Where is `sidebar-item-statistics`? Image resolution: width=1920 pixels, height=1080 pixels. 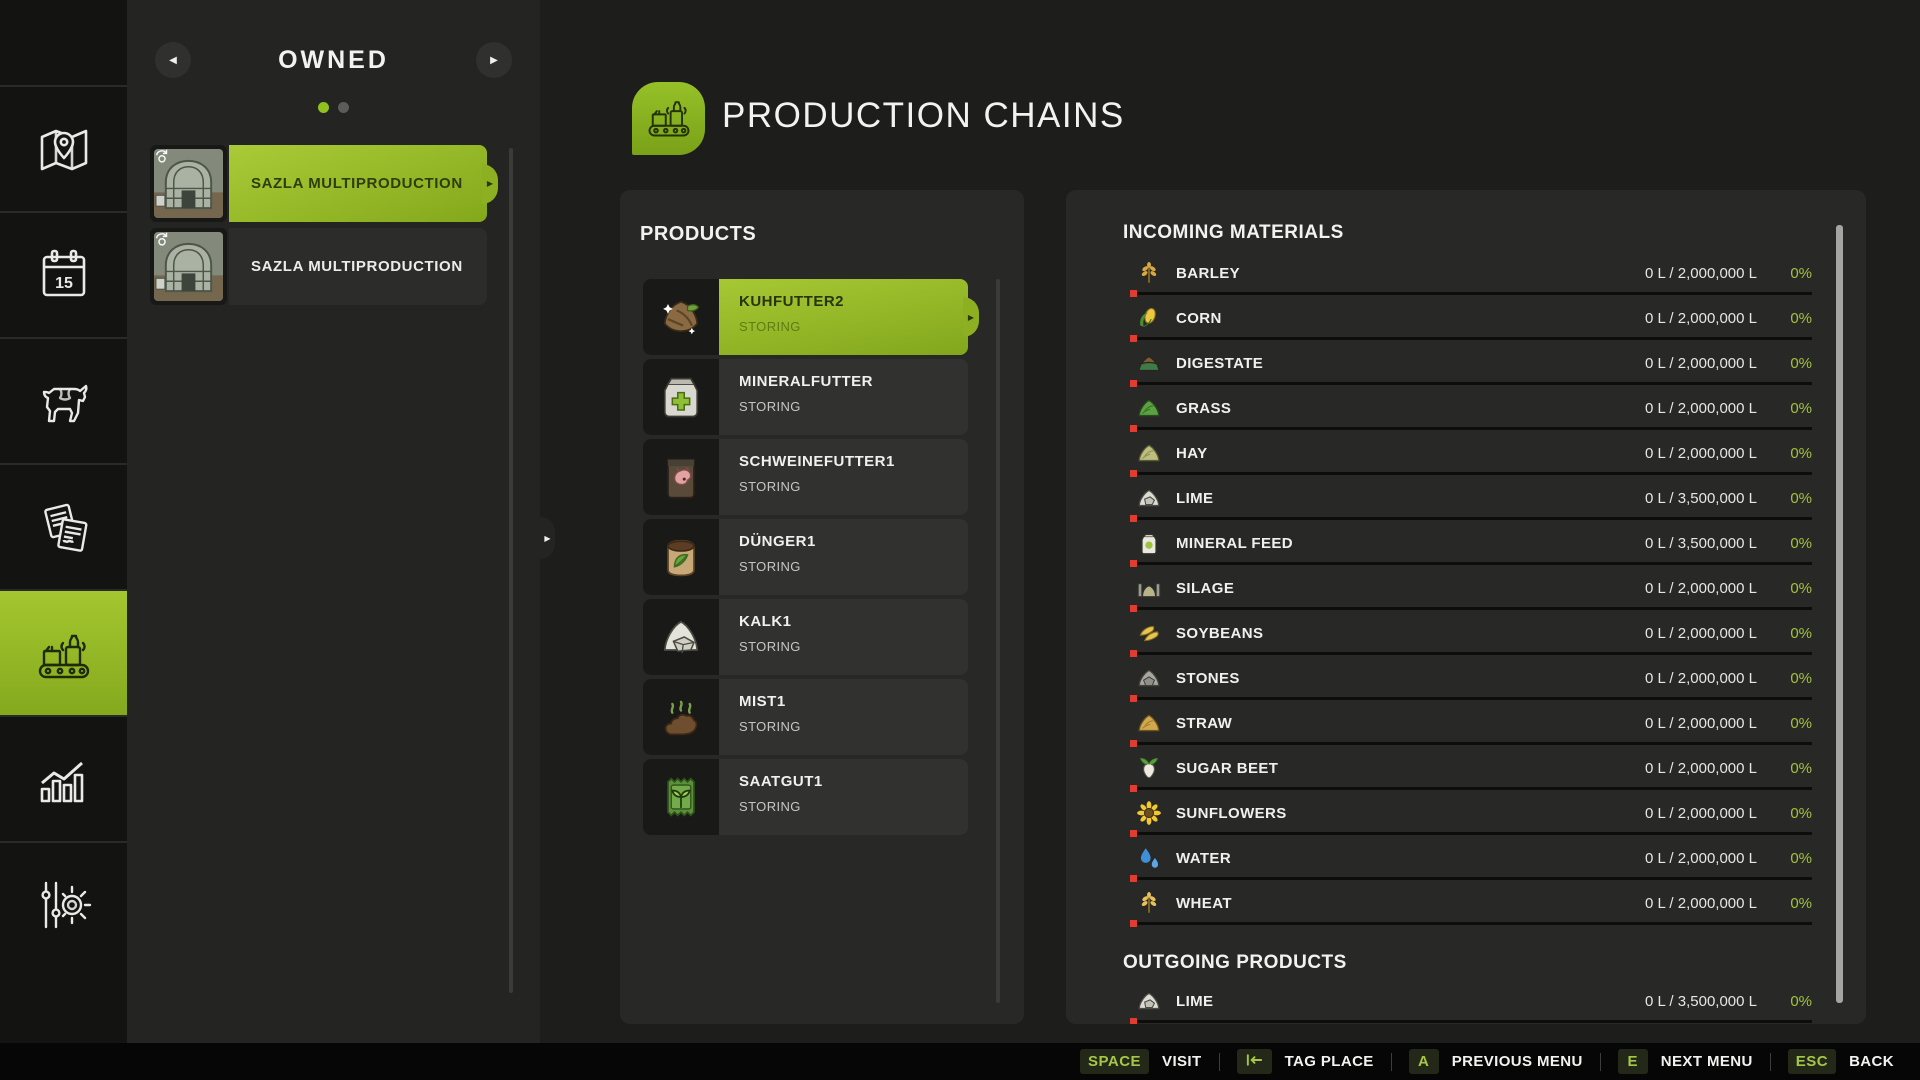
sidebar-item-statistics is located at coordinates (63, 778).